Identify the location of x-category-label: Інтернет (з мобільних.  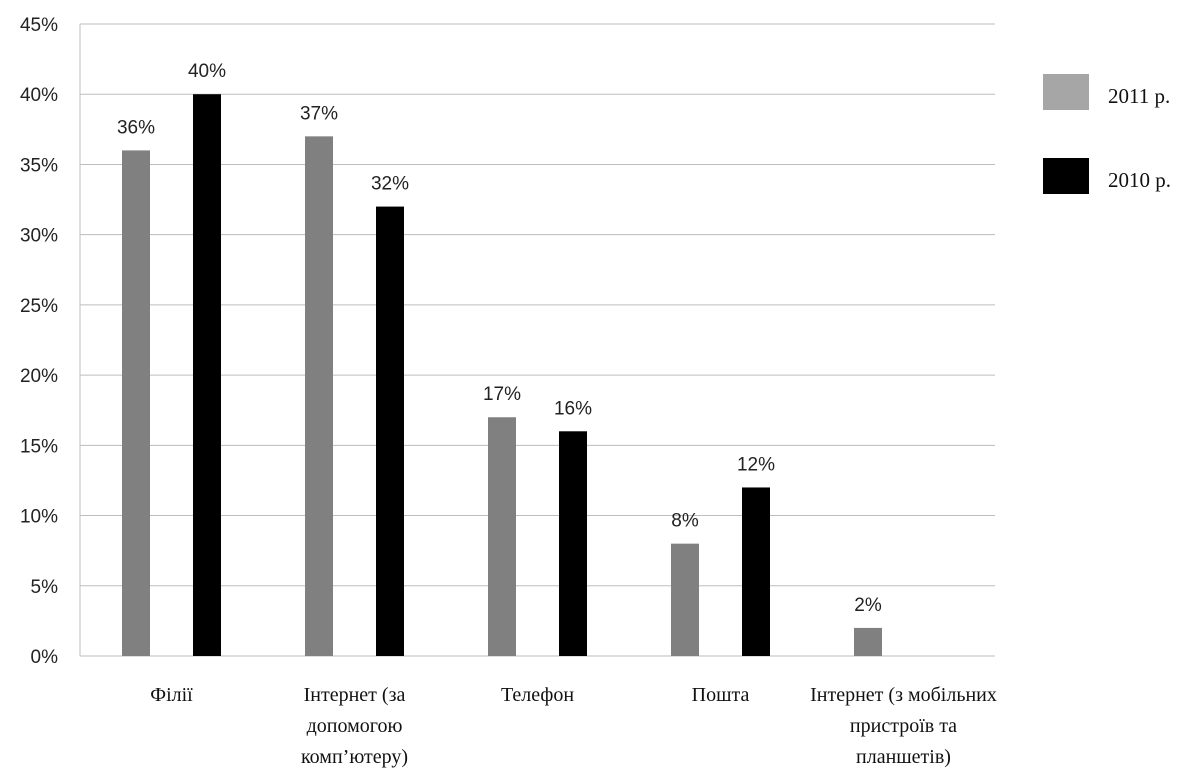
(903, 695).